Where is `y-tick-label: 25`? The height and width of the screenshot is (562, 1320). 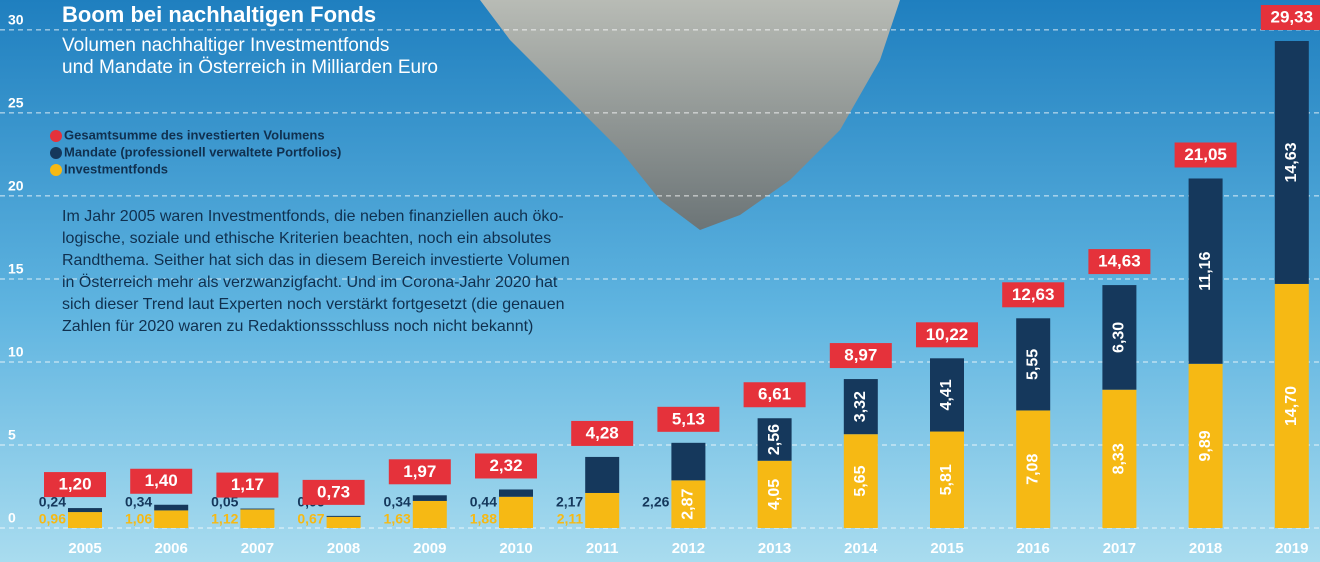
y-tick-label: 25 is located at coordinates (16, 103).